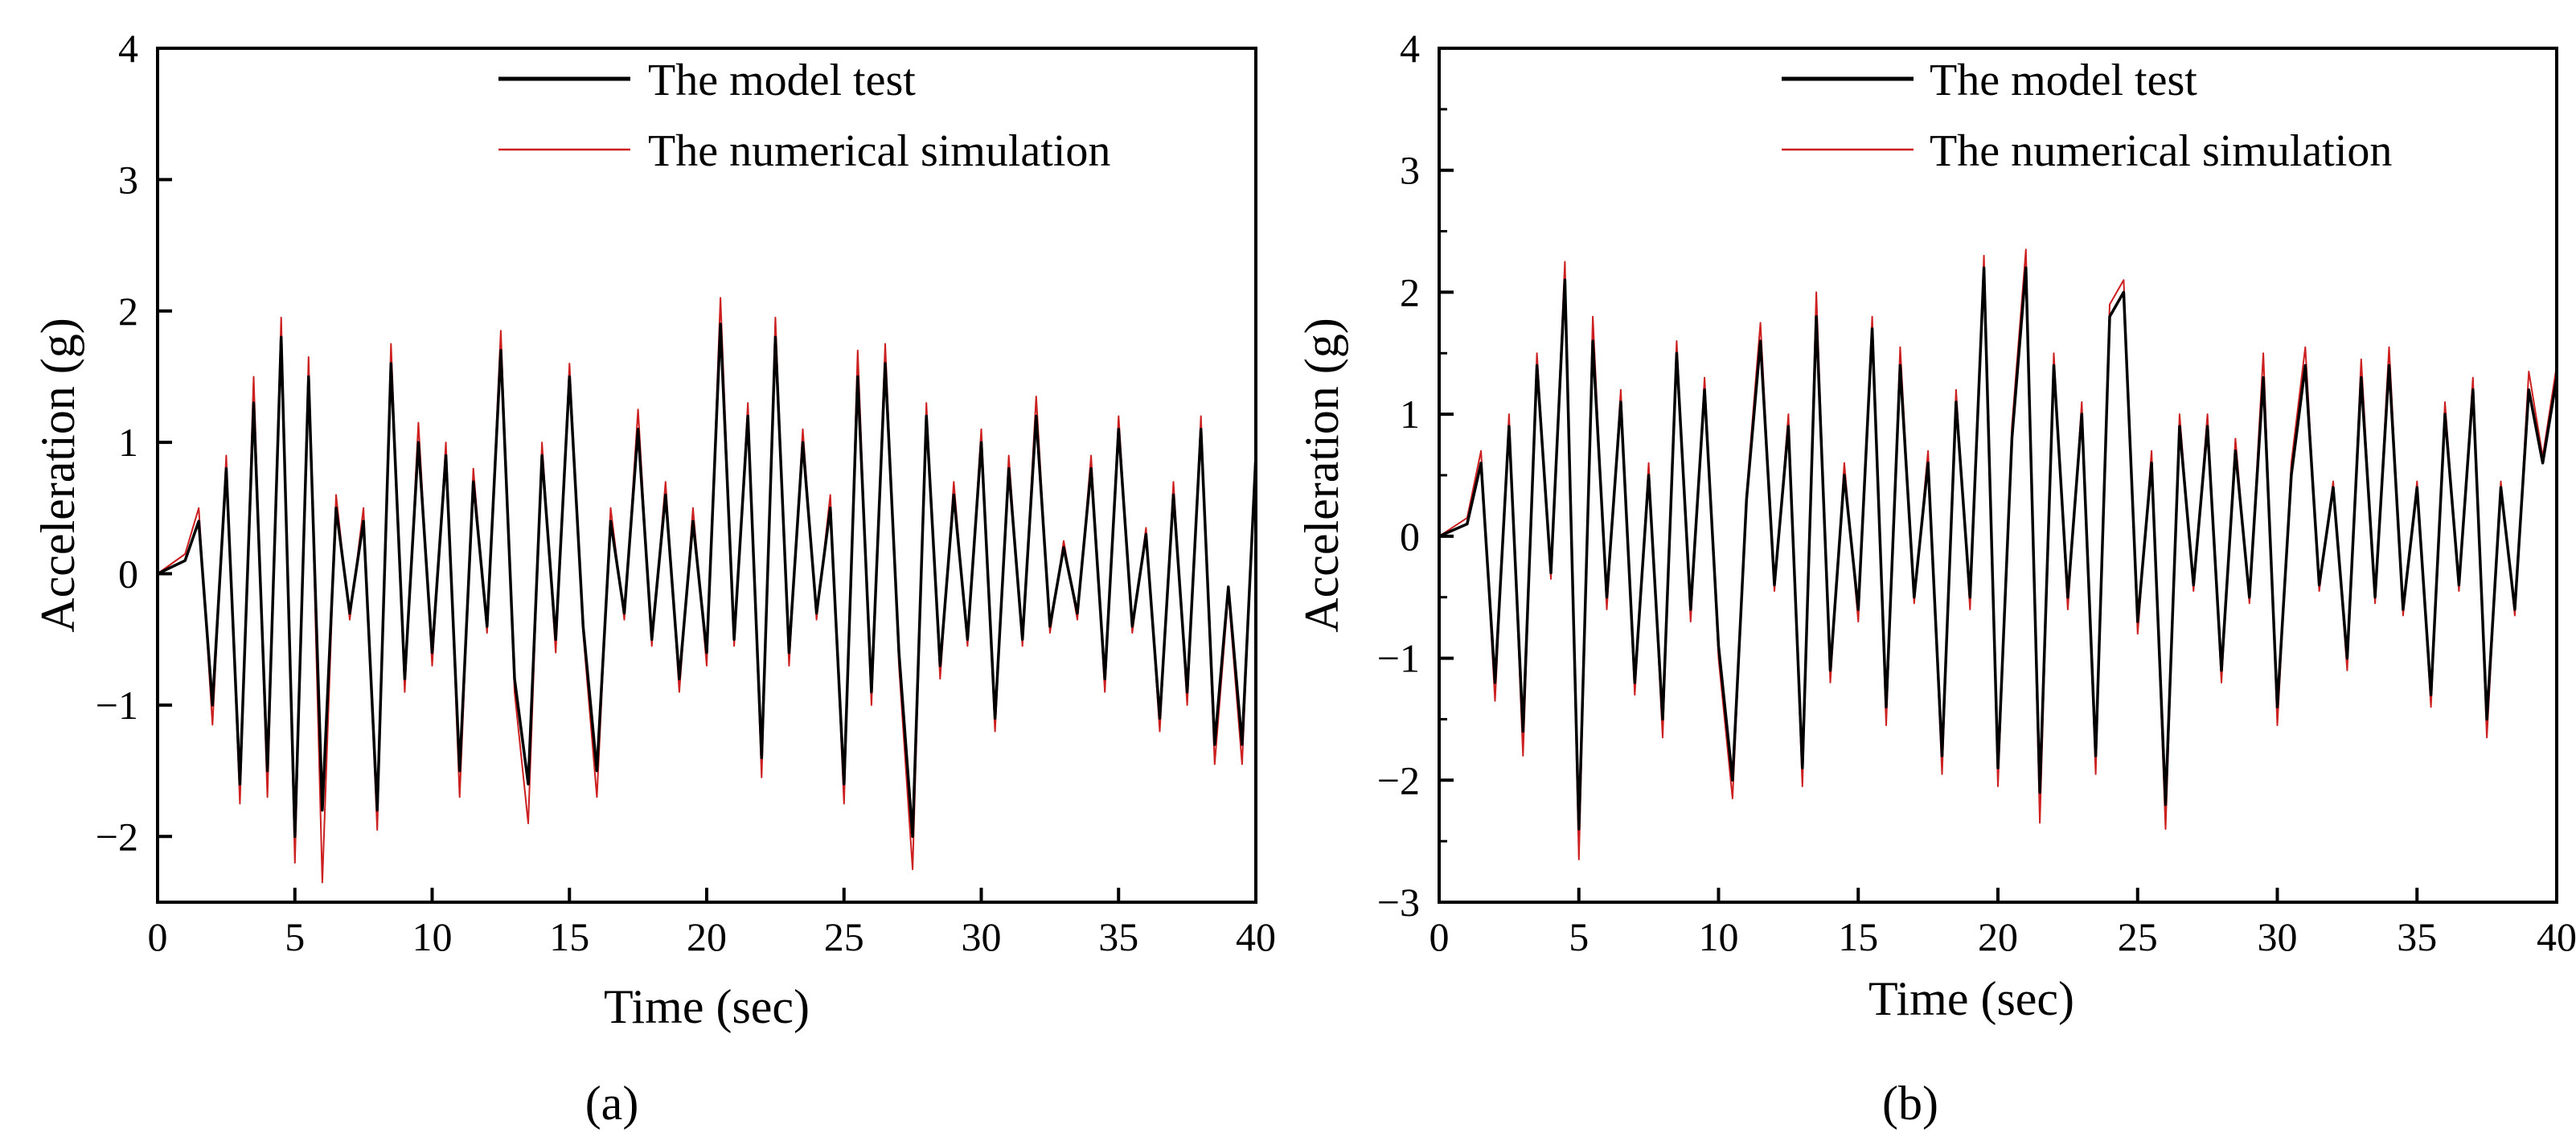 The width and height of the screenshot is (2576, 1141). I want to click on y-tick-label-b: −3, so click(1398, 902).